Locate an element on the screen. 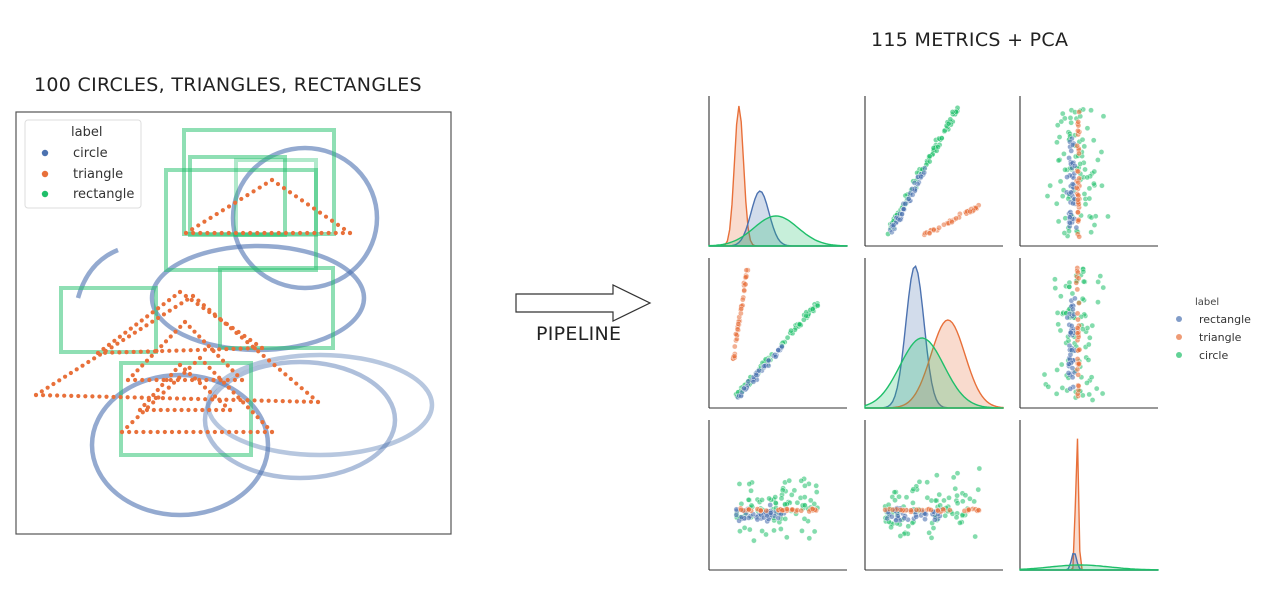  triangle-shapes is located at coordinates (193, 306).